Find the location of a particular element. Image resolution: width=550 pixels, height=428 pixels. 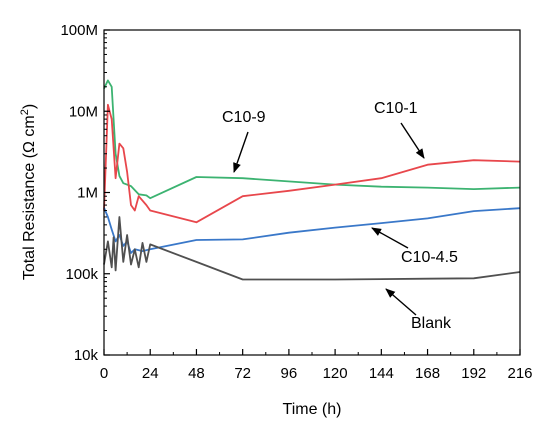

x-tick-label: 72 is located at coordinates (242, 373).